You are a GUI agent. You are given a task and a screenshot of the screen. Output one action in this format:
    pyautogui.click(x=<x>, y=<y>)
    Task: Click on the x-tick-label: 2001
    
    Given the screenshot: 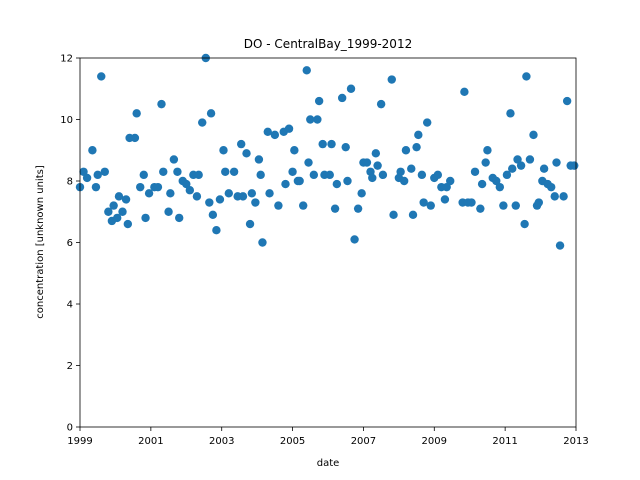 What is the action you would take?
    pyautogui.click(x=150, y=441)
    